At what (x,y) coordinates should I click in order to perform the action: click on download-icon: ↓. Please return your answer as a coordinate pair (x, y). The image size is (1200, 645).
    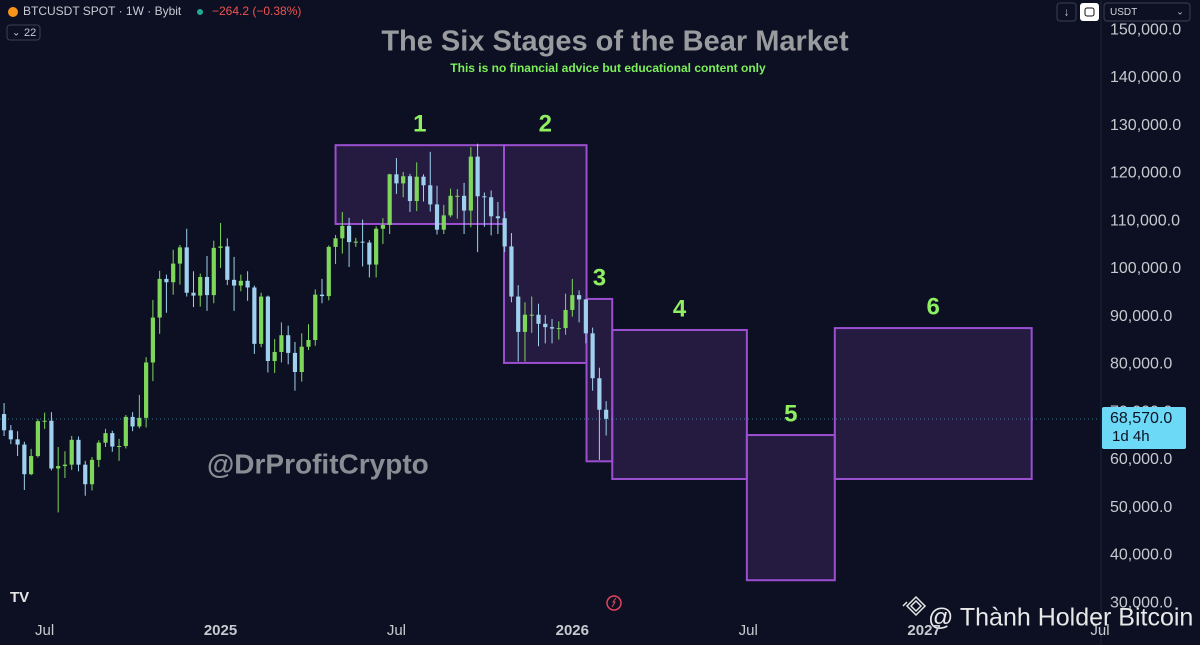
    Looking at the image, I should click on (1067, 12).